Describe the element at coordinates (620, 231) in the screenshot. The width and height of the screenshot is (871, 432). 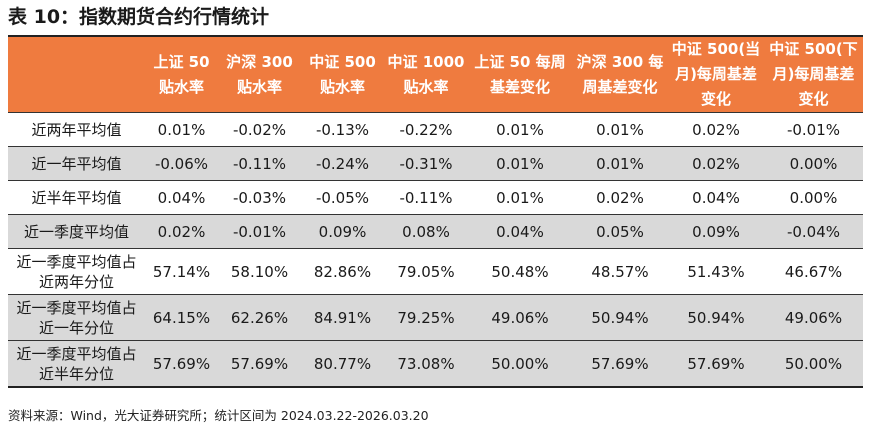
I see `table-cell: 0.05%` at that location.